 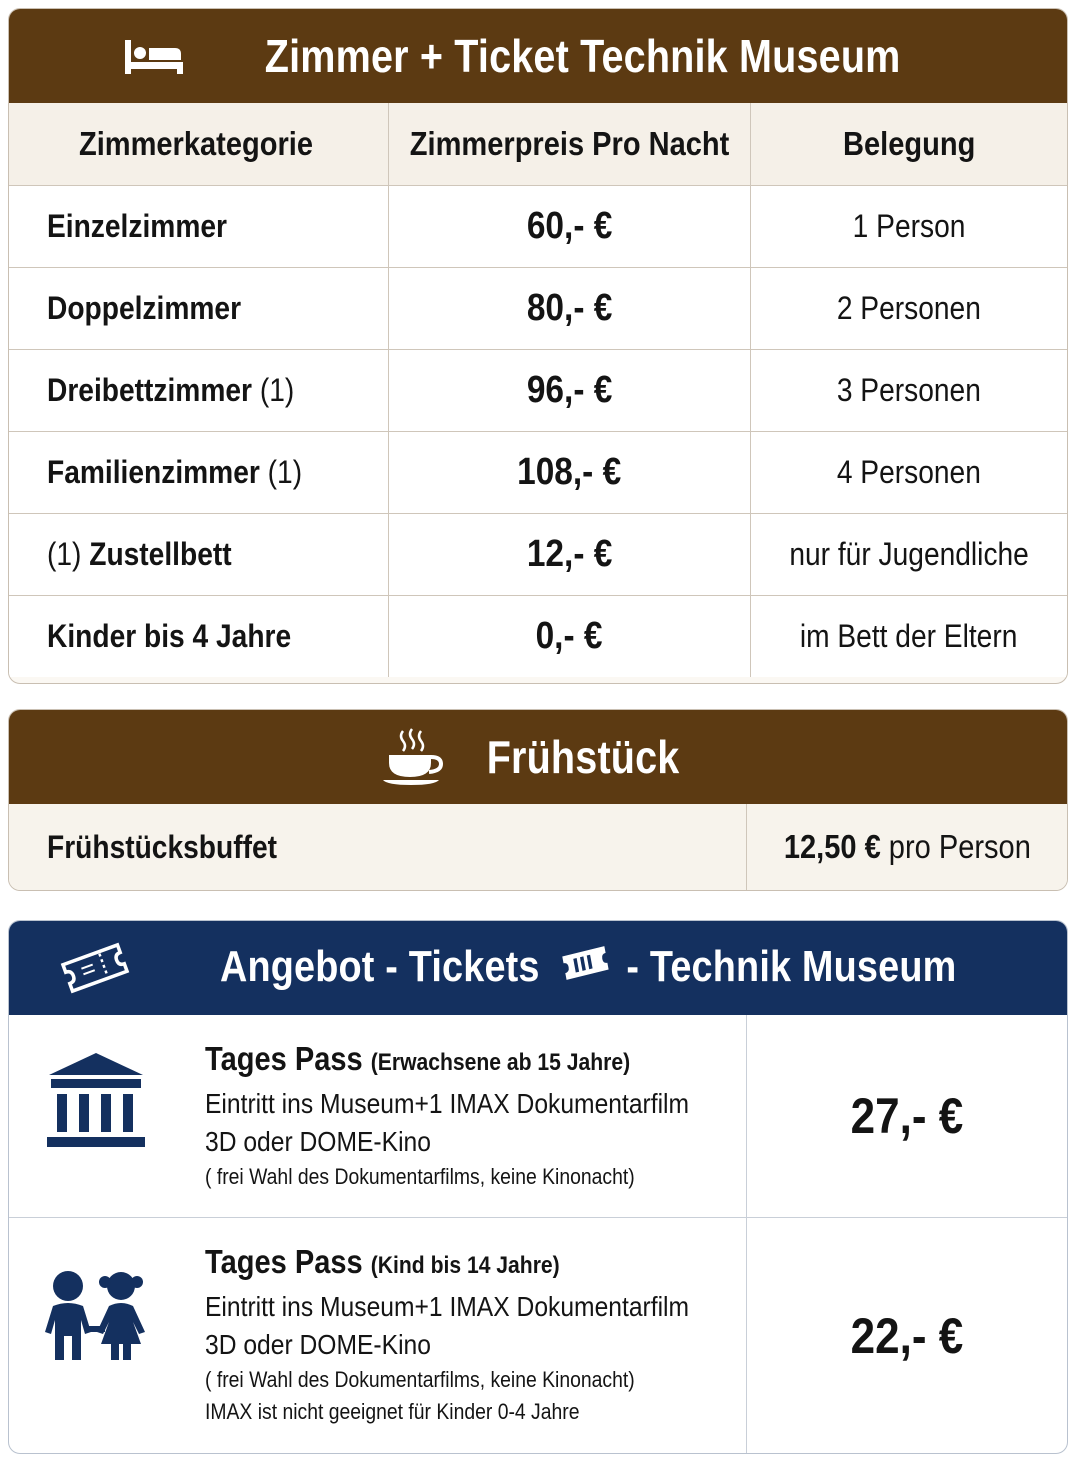 I want to click on room-price: 0,- €, so click(x=569, y=636).